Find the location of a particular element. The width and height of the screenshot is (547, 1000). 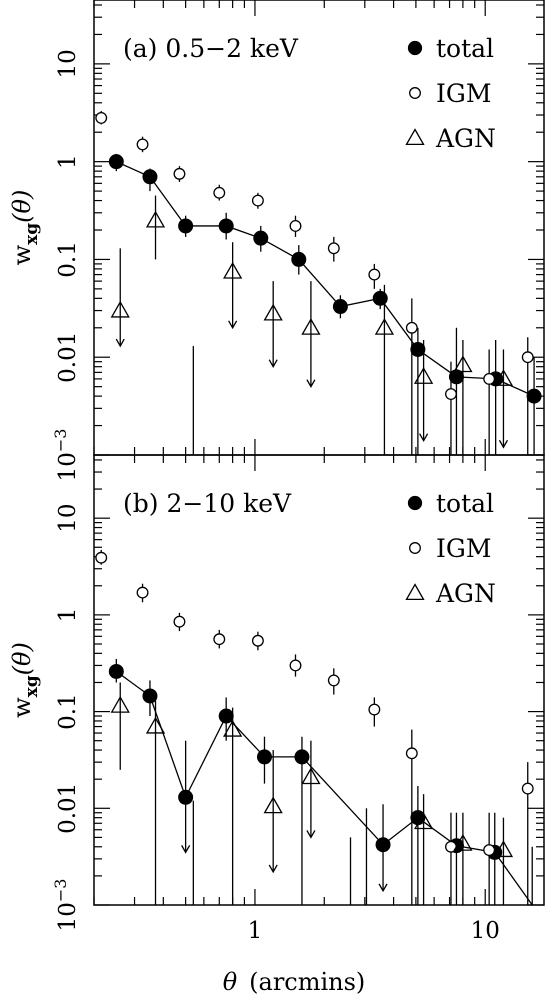

x-tick-label: 10 is located at coordinates (485, 931).